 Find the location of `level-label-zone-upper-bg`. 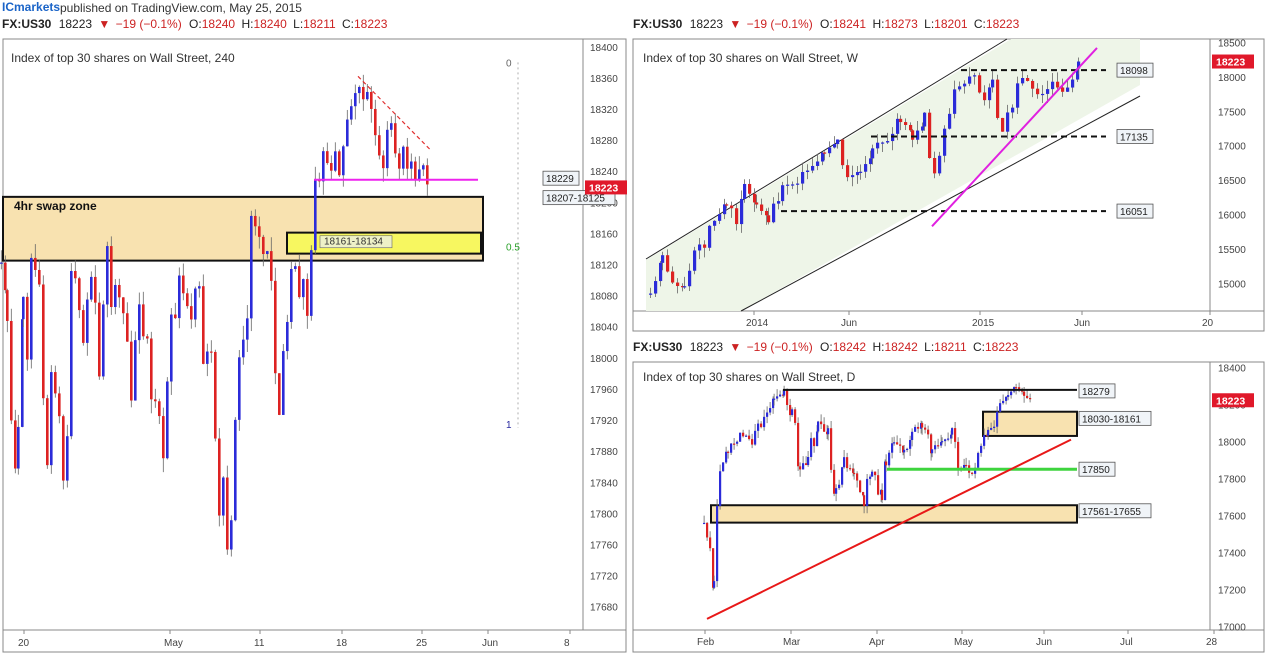

level-label-zone-upper-bg is located at coordinates (1115, 418).